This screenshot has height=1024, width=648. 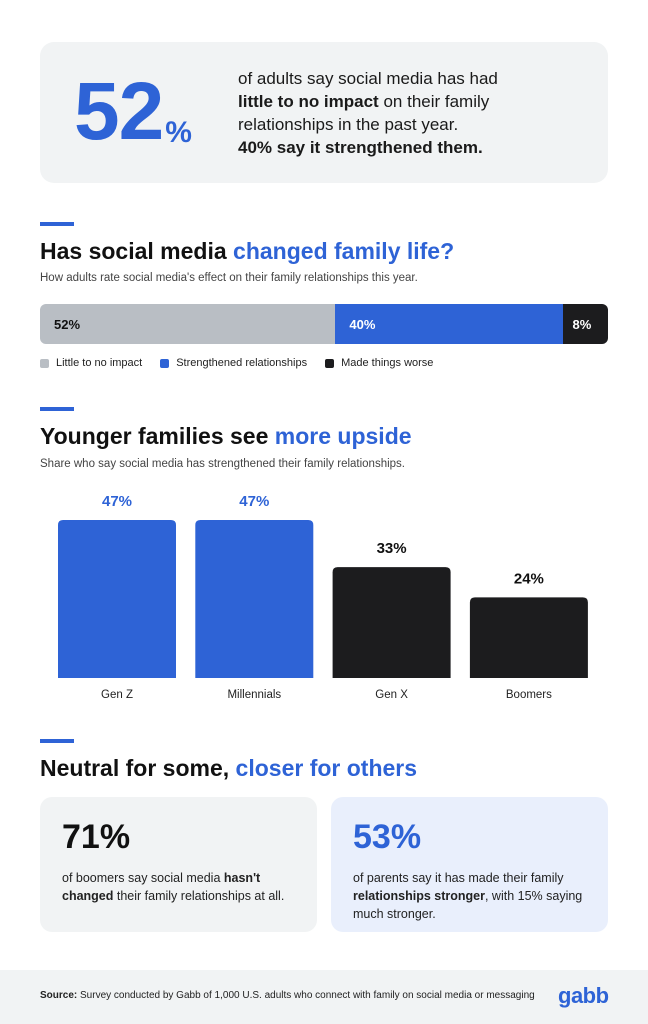 I want to click on hero-text-line3: 40% say it strengthened them., so click(x=360, y=147).